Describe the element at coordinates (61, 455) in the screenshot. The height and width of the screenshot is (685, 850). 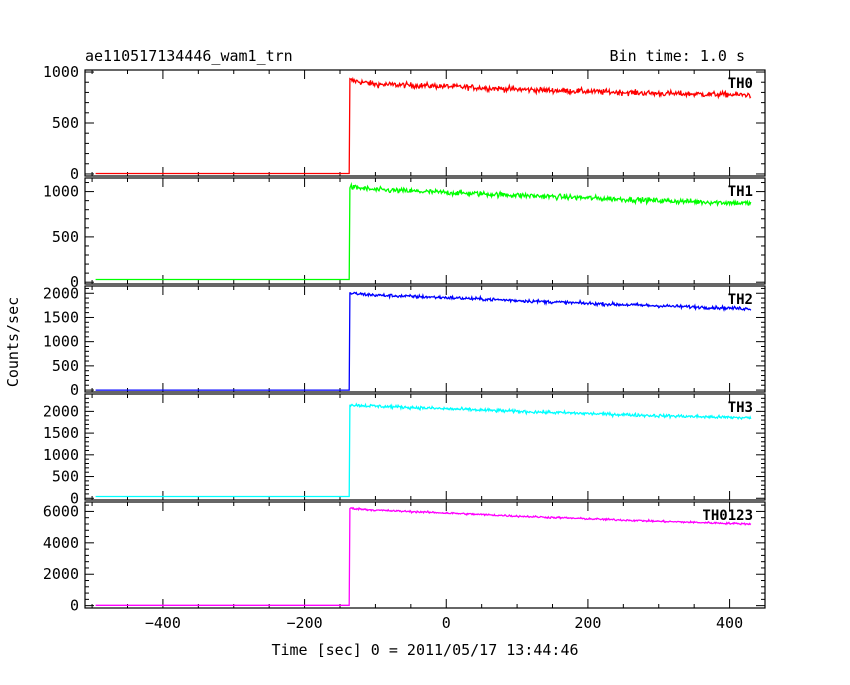
I see `y-tick-label-th3: 1000` at that location.